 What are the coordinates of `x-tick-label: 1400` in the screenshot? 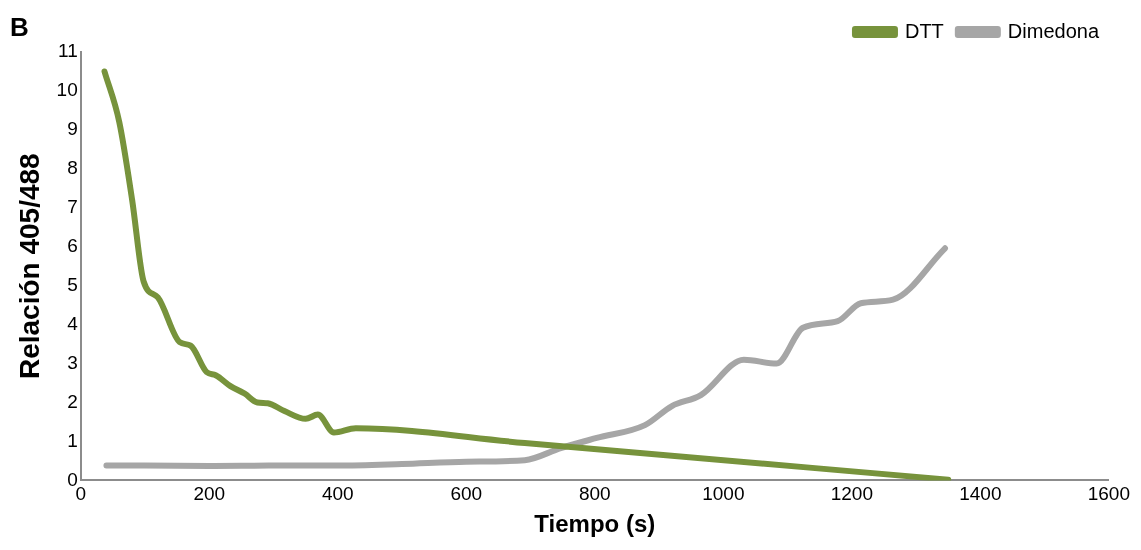 It's located at (980, 494).